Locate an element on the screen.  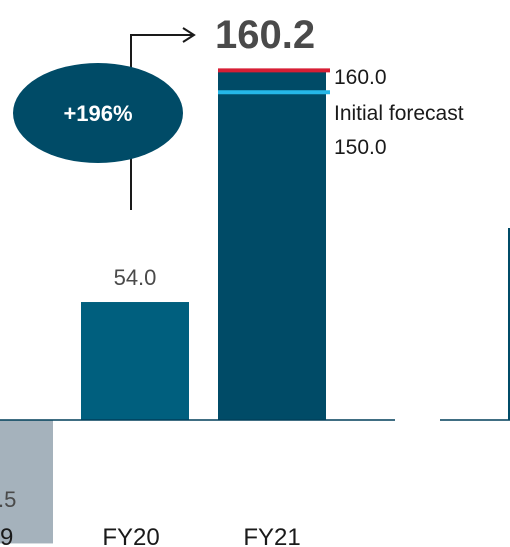
bar-fy21 is located at coordinates (272, 245).